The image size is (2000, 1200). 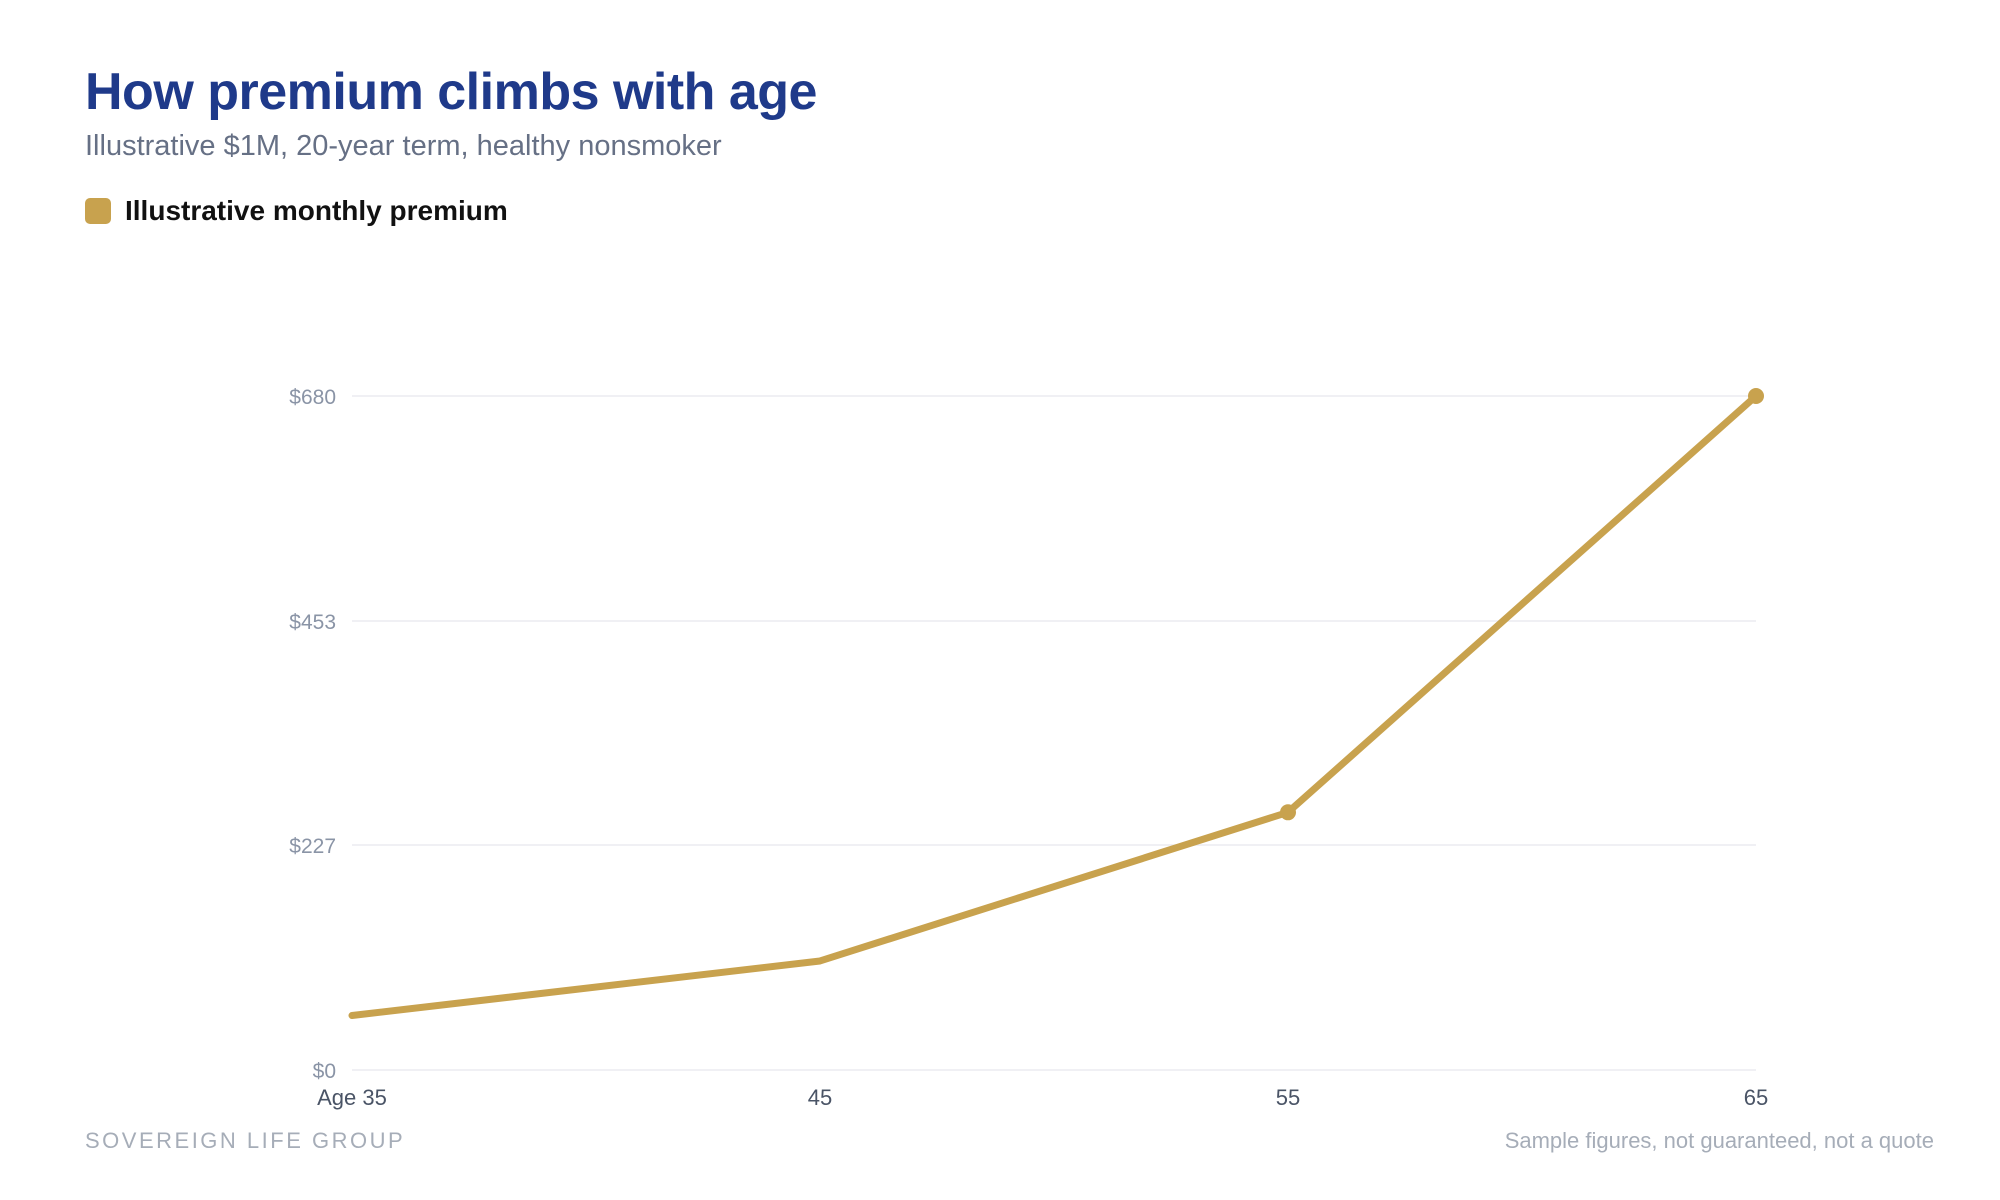 What do you see at coordinates (312, 846) in the screenshot?
I see `y-tick-label: $227` at bounding box center [312, 846].